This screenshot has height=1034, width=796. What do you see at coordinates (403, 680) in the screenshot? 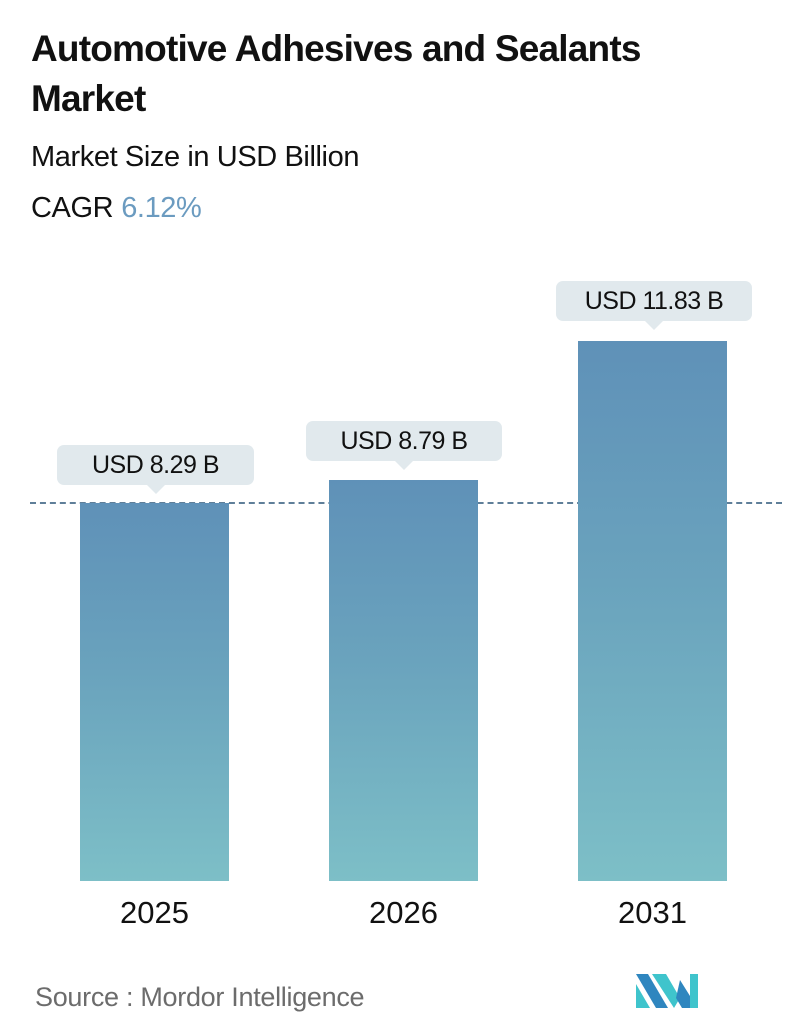
I see `bar-2026` at bounding box center [403, 680].